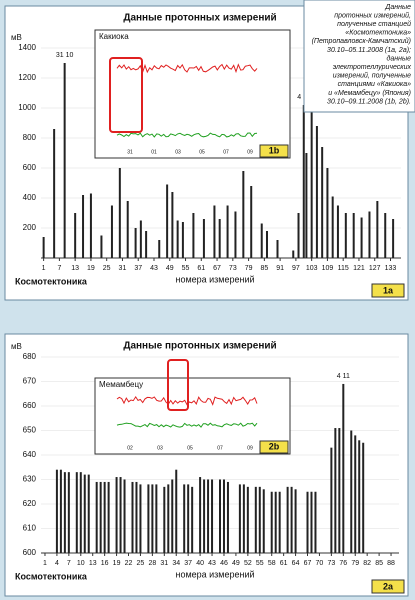  What do you see at coordinates (274, 150) in the screenshot?
I see `inset-label: 1b` at bounding box center [274, 150].